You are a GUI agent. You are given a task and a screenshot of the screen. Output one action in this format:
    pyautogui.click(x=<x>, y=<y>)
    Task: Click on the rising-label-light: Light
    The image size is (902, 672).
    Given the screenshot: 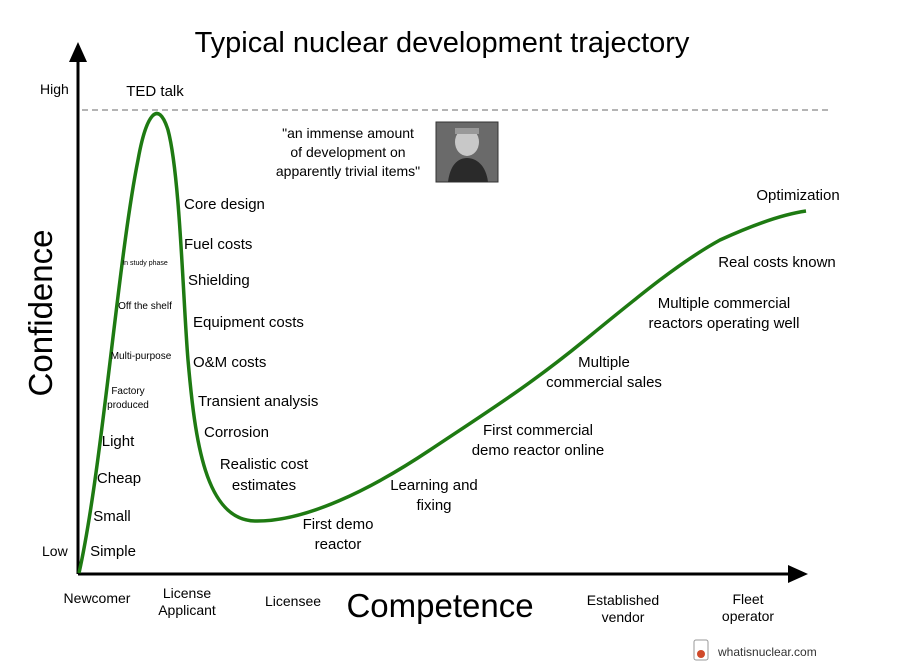 What is the action you would take?
    pyautogui.click(x=118, y=441)
    